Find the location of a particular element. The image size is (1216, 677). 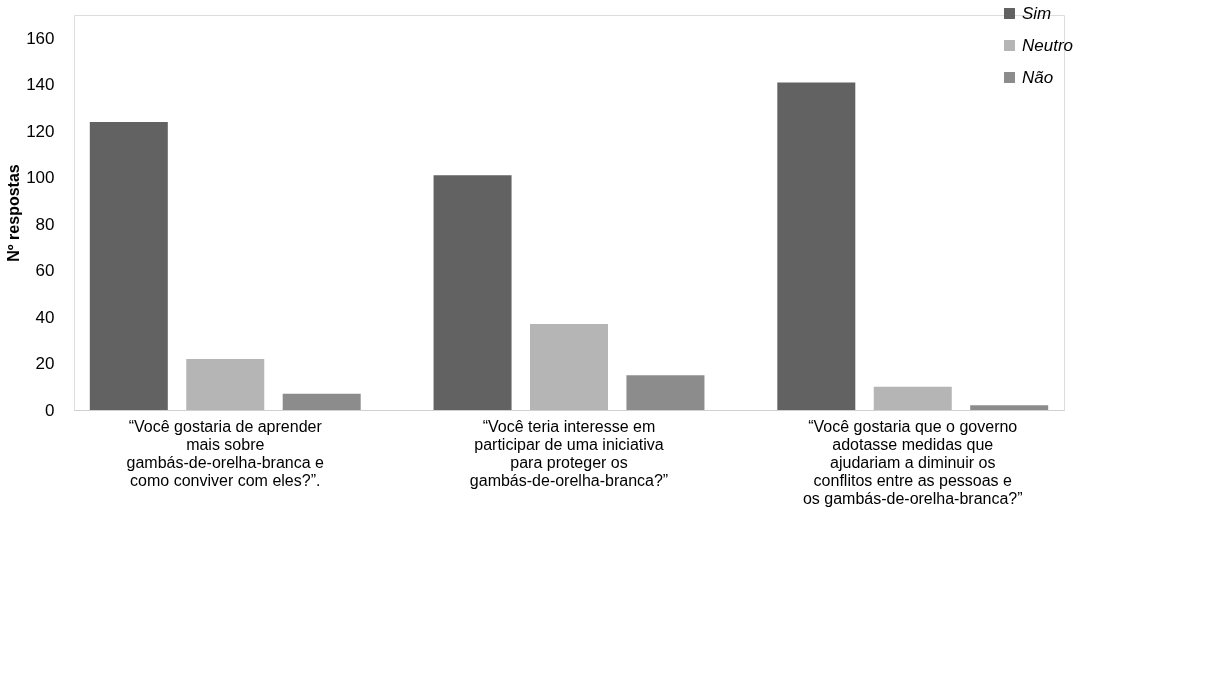

legend-label: Sim is located at coordinates (1037, 13).